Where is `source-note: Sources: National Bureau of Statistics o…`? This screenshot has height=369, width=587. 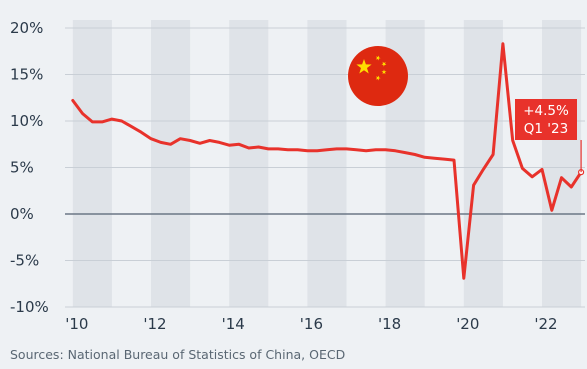
source-note: Sources: National Bureau of Statistics o… is located at coordinates (178, 354).